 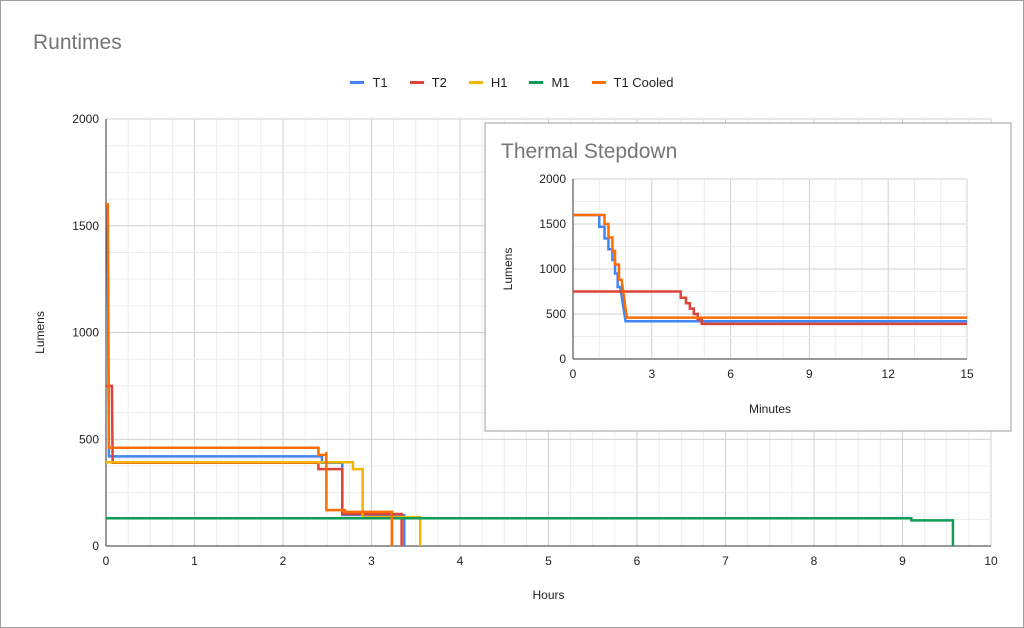 I want to click on chart-title: Runtimes, so click(x=77, y=42).